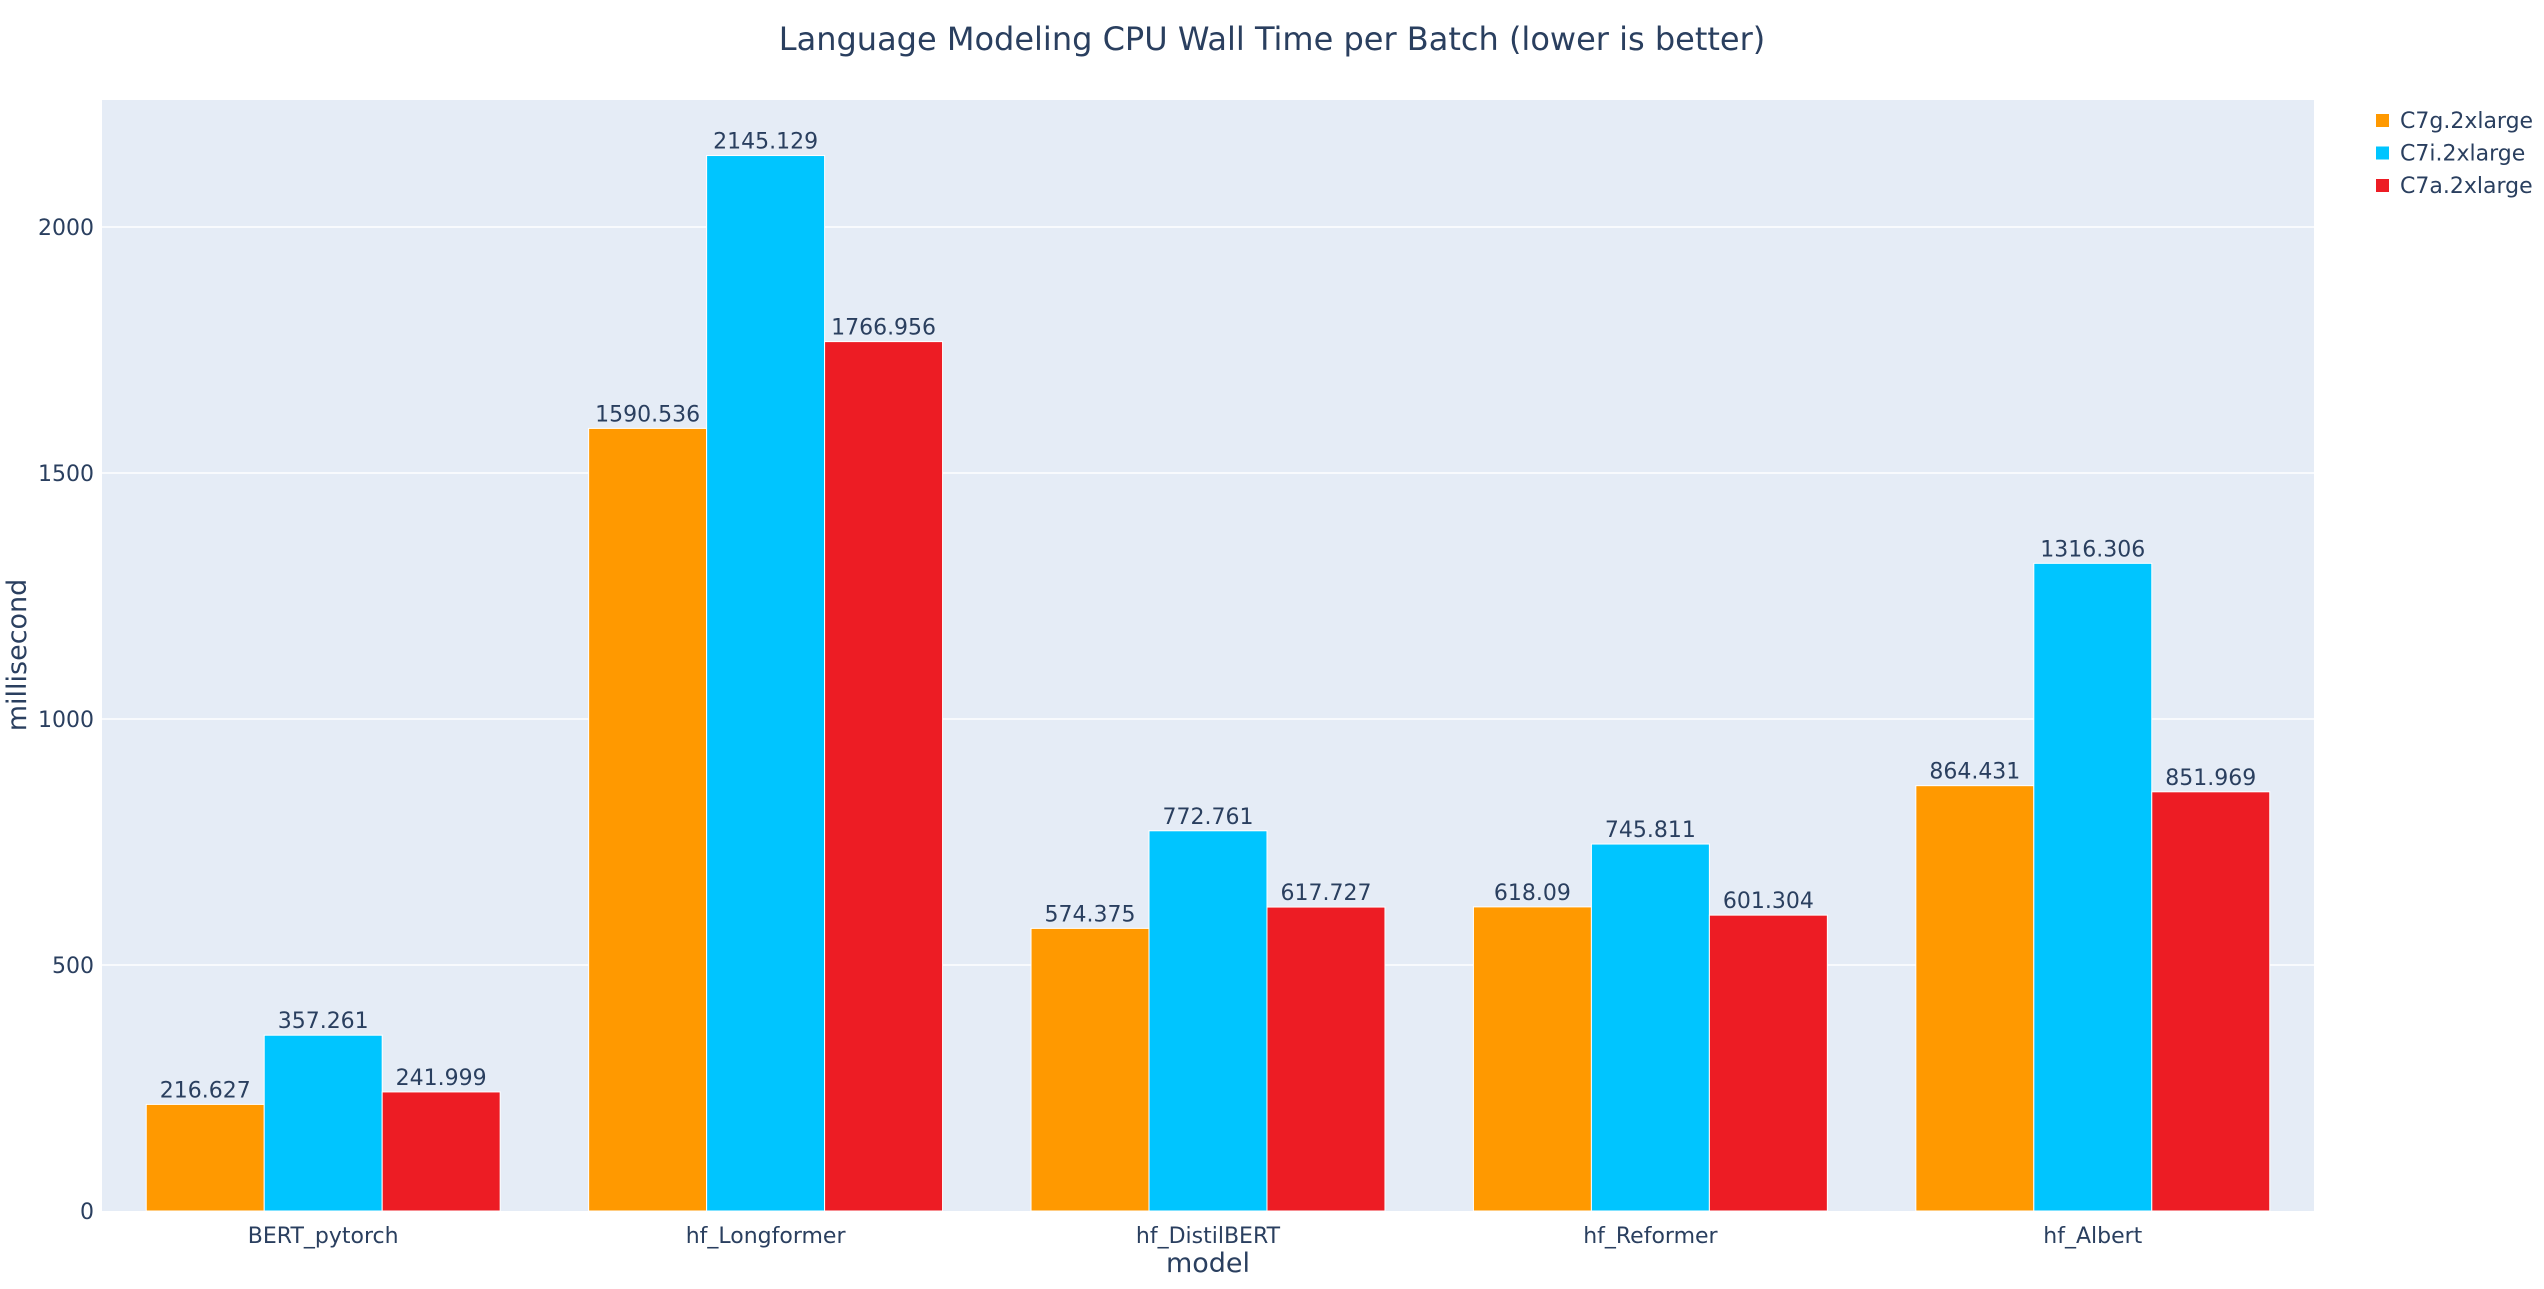 The height and width of the screenshot is (1289, 2544). I want to click on x-axis-title: model, so click(1208, 1263).